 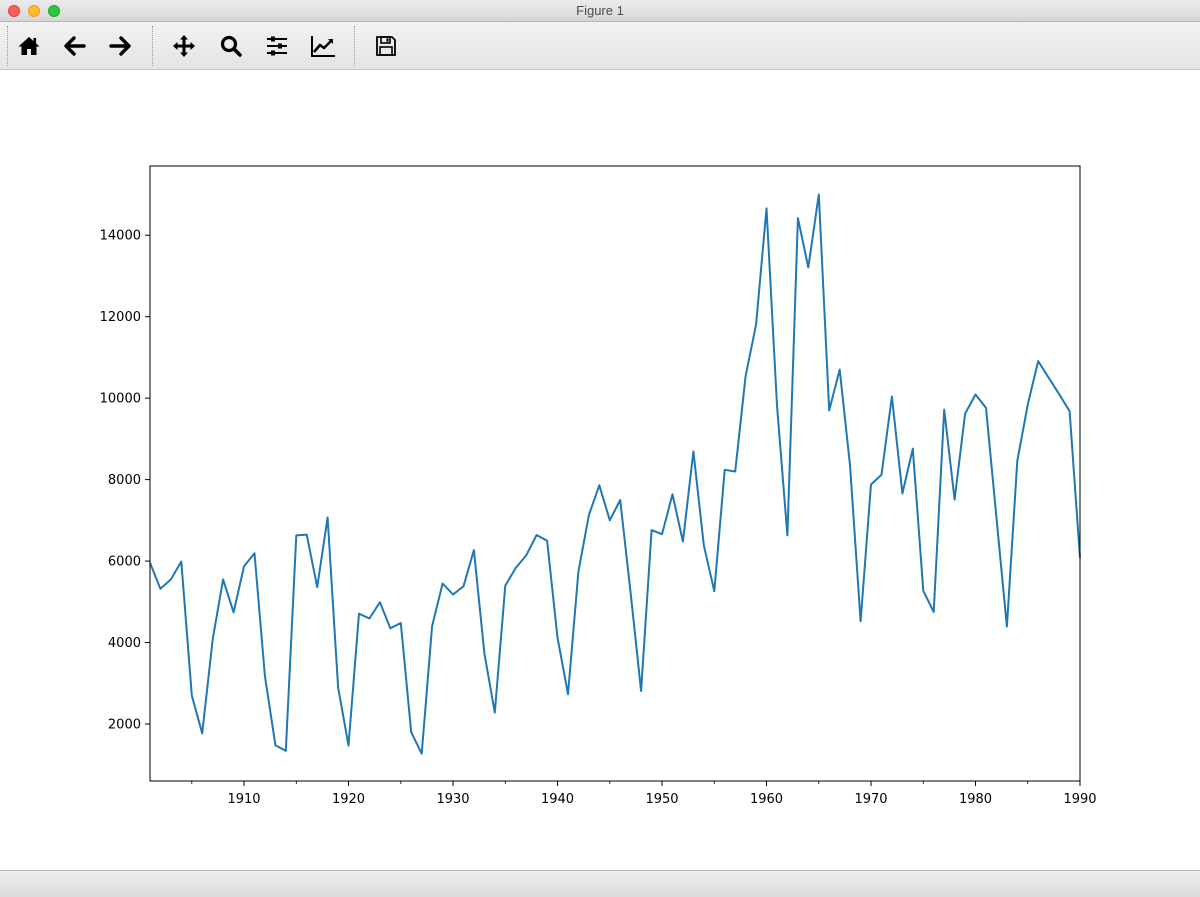 I want to click on x-tick-label: 1990, so click(x=1079, y=799).